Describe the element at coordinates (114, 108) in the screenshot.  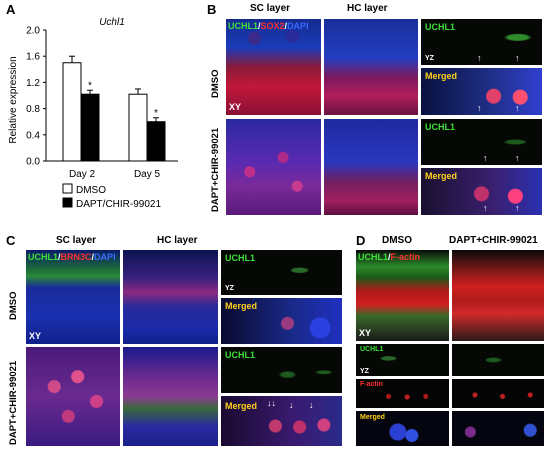
I see `bars: **` at that location.